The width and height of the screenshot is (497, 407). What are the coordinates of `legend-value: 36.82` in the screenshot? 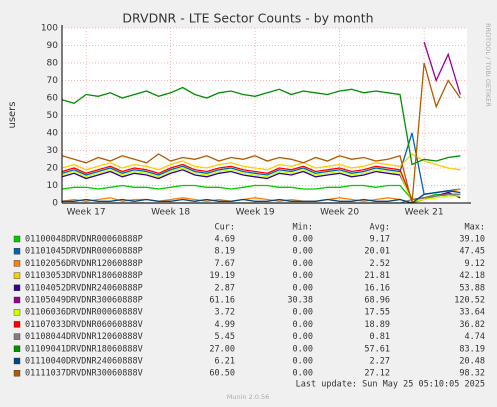 It's located at (472, 325).